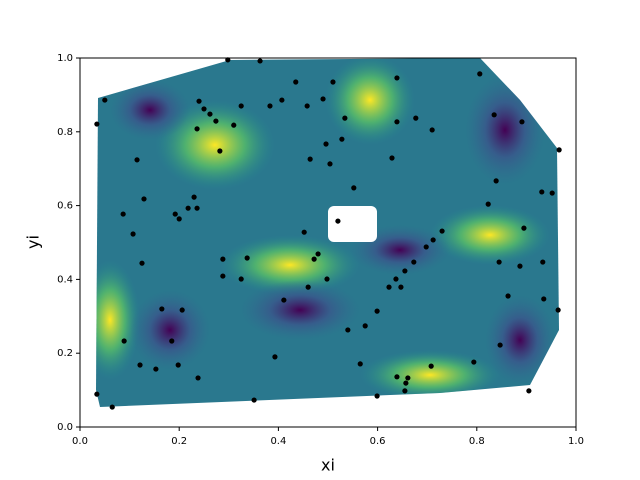  Describe the element at coordinates (65, 427) in the screenshot. I see `y-tick-label: 0.0` at that location.